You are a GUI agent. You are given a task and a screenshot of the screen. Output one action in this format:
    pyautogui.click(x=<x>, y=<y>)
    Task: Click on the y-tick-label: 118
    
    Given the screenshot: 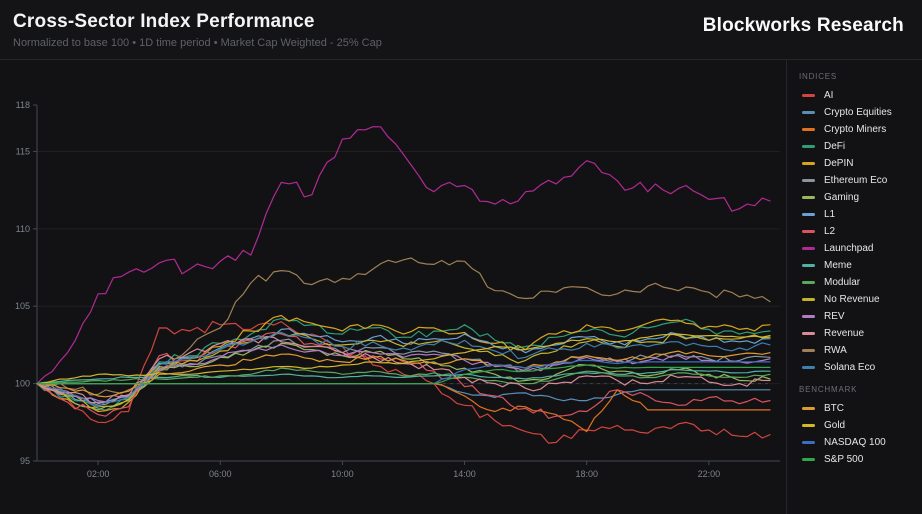 What is the action you would take?
    pyautogui.click(x=23, y=105)
    